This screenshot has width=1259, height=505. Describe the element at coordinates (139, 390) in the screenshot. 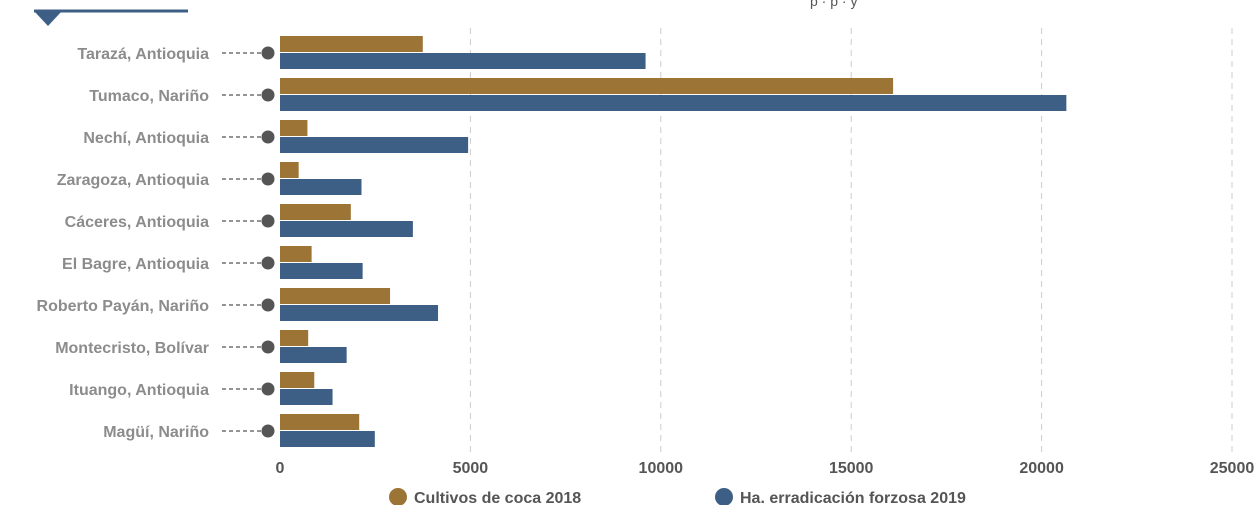

I see `category-label: Ituango, Antioquia` at that location.